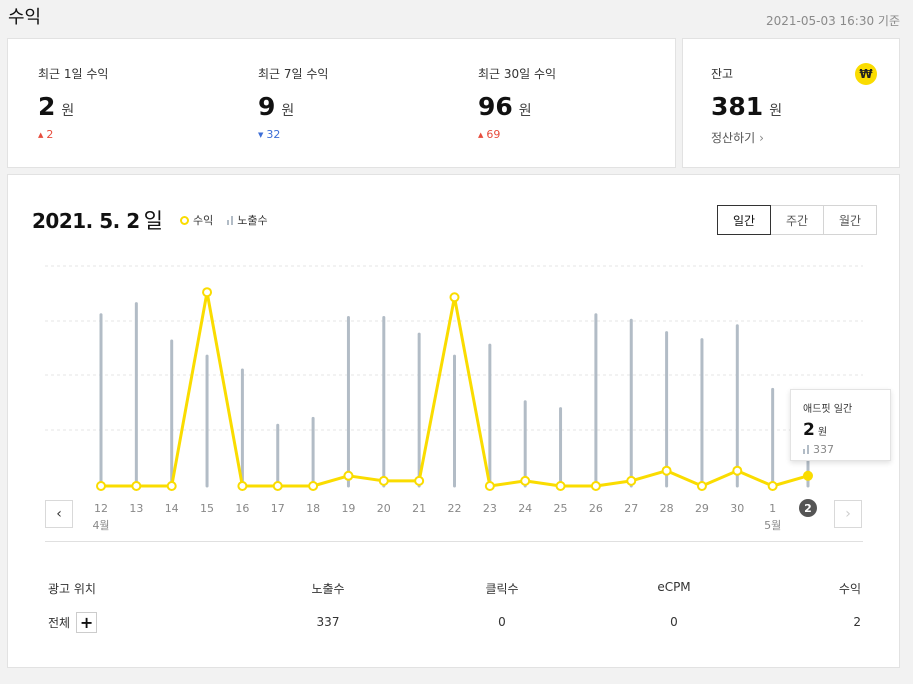 The width and height of the screenshot is (913, 684). What do you see at coordinates (72, 589) in the screenshot?
I see `header-placement: 광고 위치` at bounding box center [72, 589].